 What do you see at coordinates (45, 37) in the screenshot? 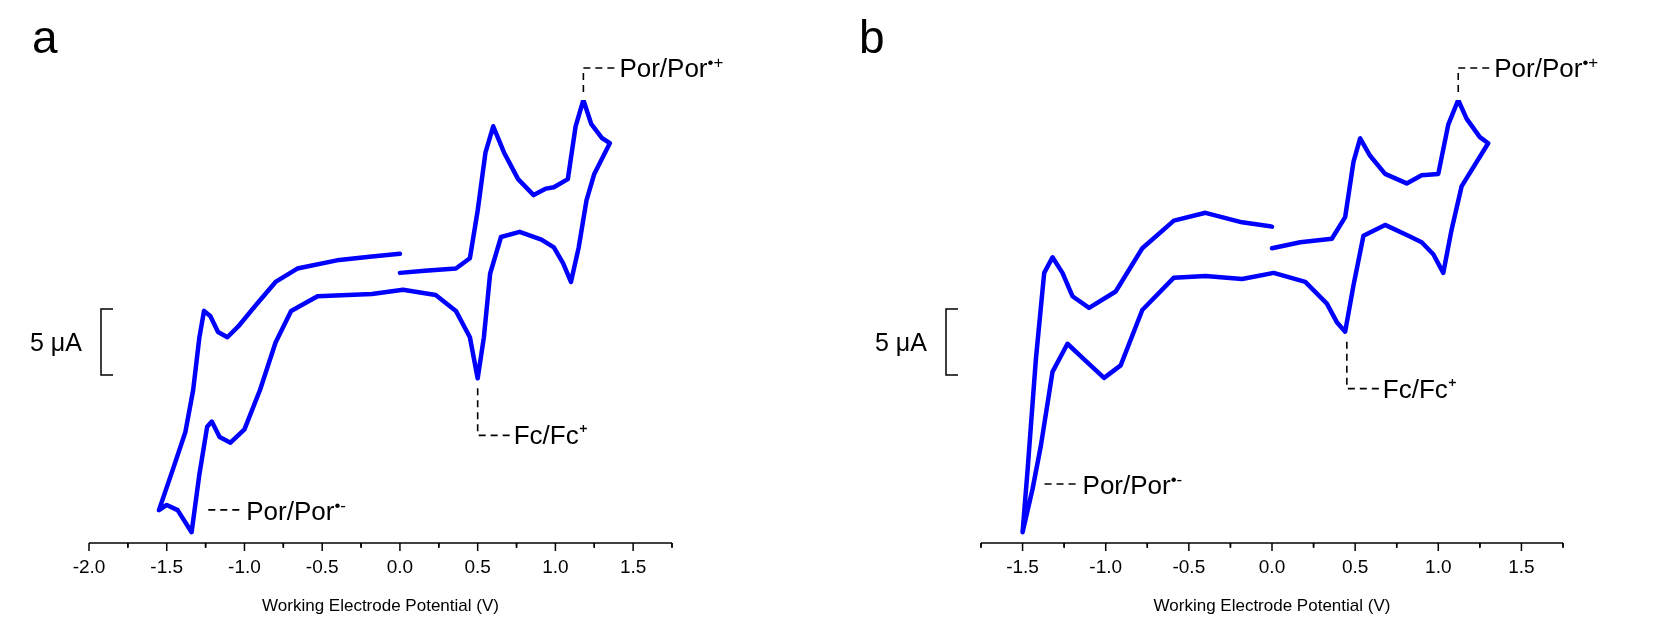
I see `chart-title: a` at bounding box center [45, 37].